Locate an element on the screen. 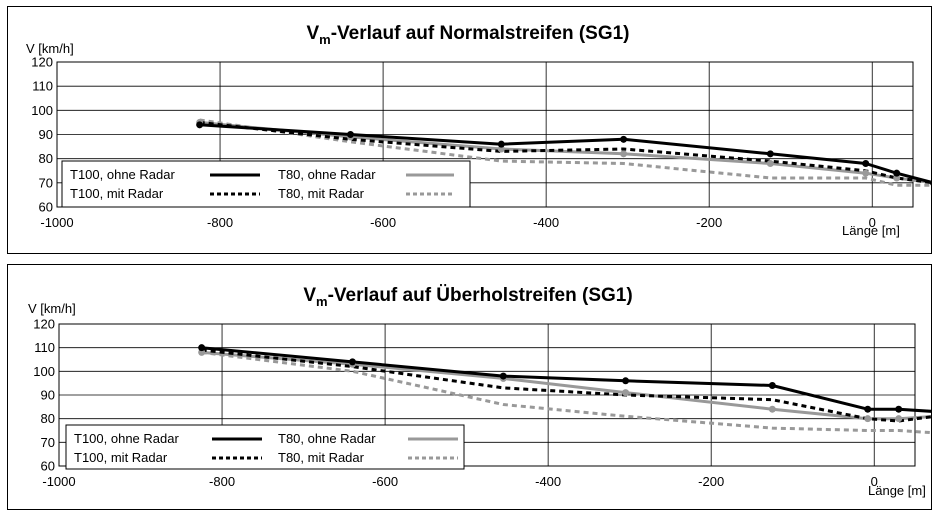  title-rest: -Verlauf auf Normalstreifen (SG1) is located at coordinates (480, 33).